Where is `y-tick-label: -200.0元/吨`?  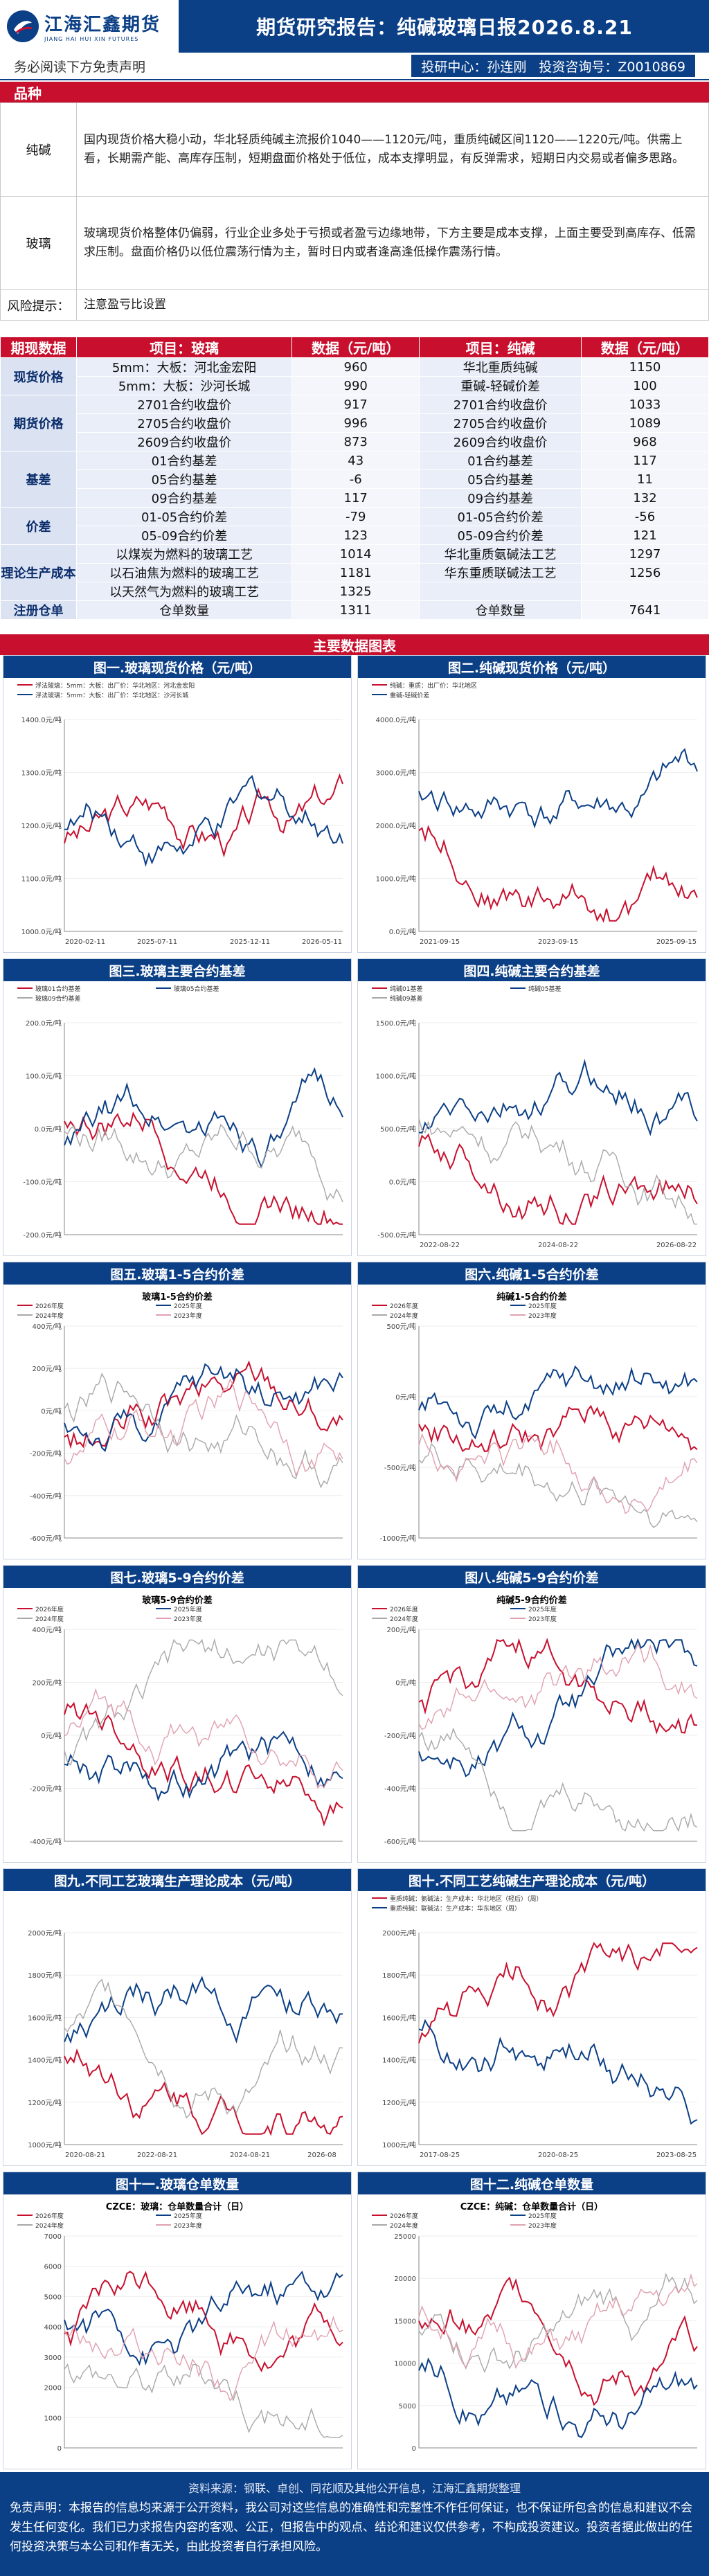
y-tick-label: -200.0元/吨 is located at coordinates (42, 1235).